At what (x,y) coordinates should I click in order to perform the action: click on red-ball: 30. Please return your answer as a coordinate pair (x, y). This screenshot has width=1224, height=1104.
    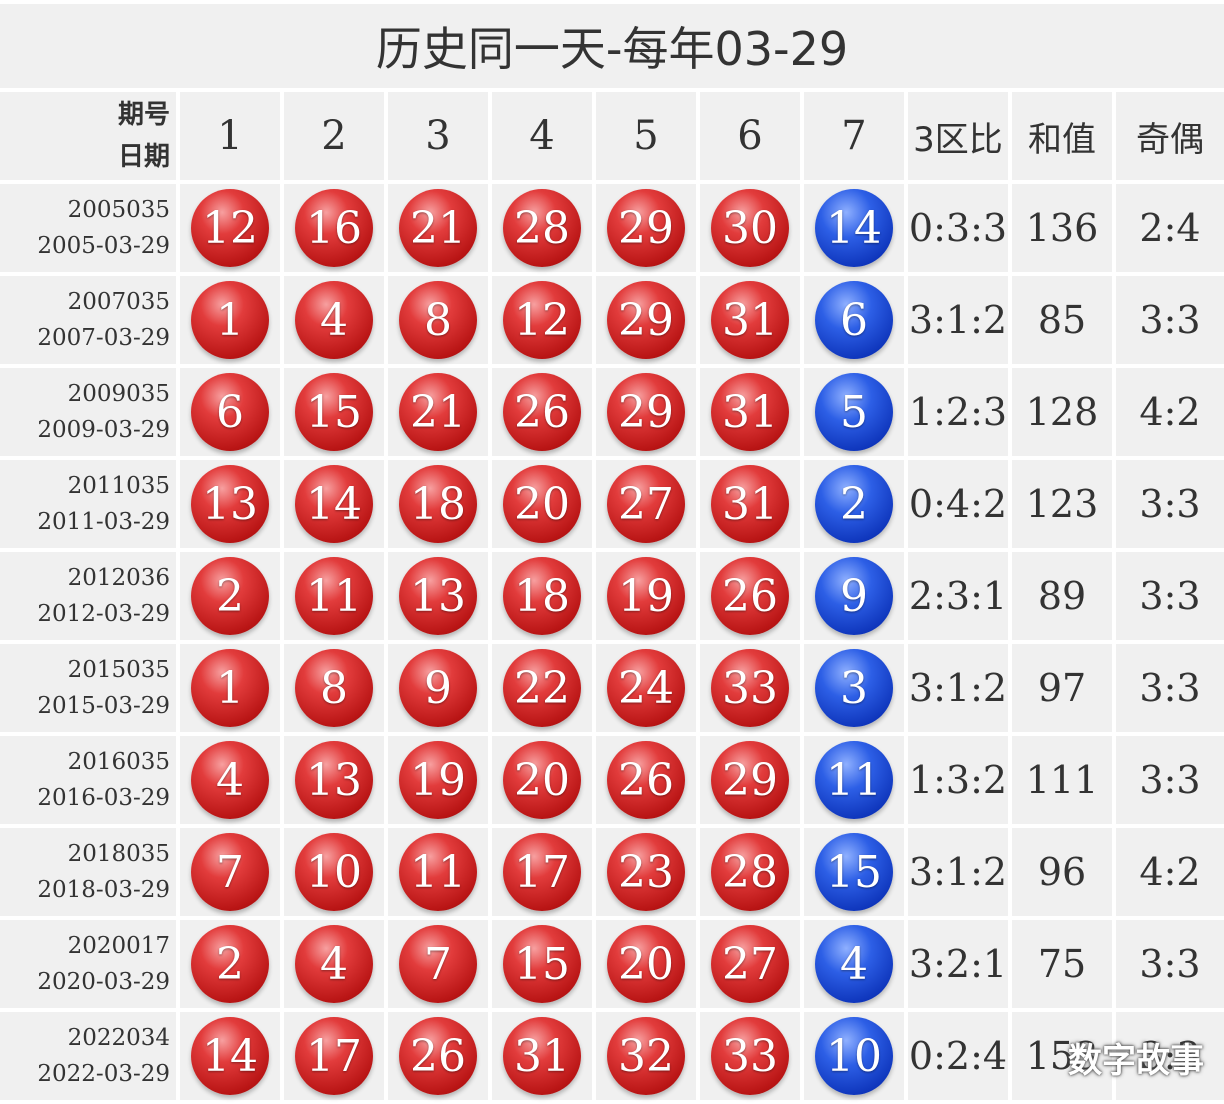
    Looking at the image, I should click on (750, 228).